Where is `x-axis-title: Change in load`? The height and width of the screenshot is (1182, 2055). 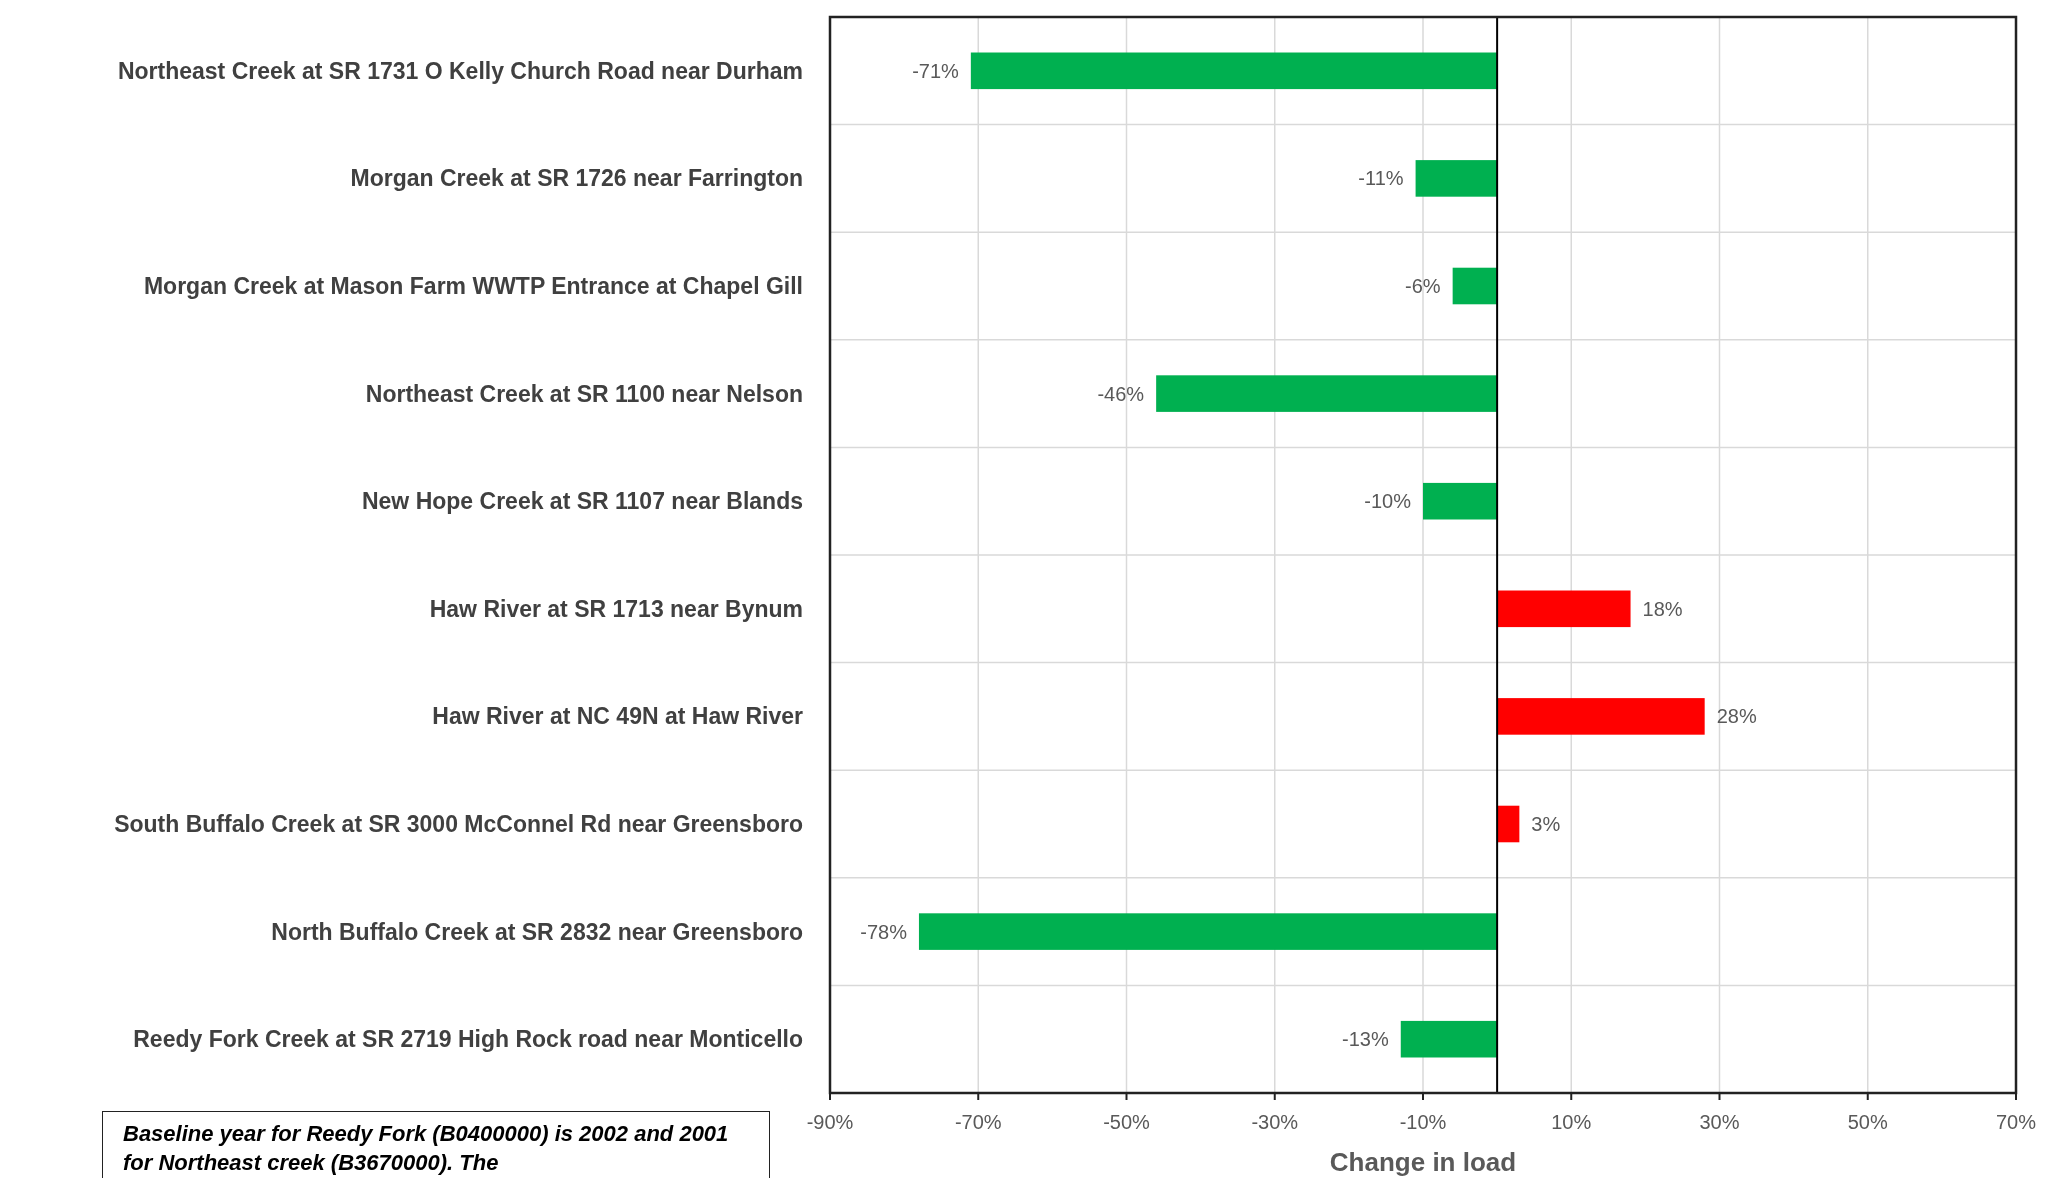 x-axis-title: Change in load is located at coordinates (1423, 1162).